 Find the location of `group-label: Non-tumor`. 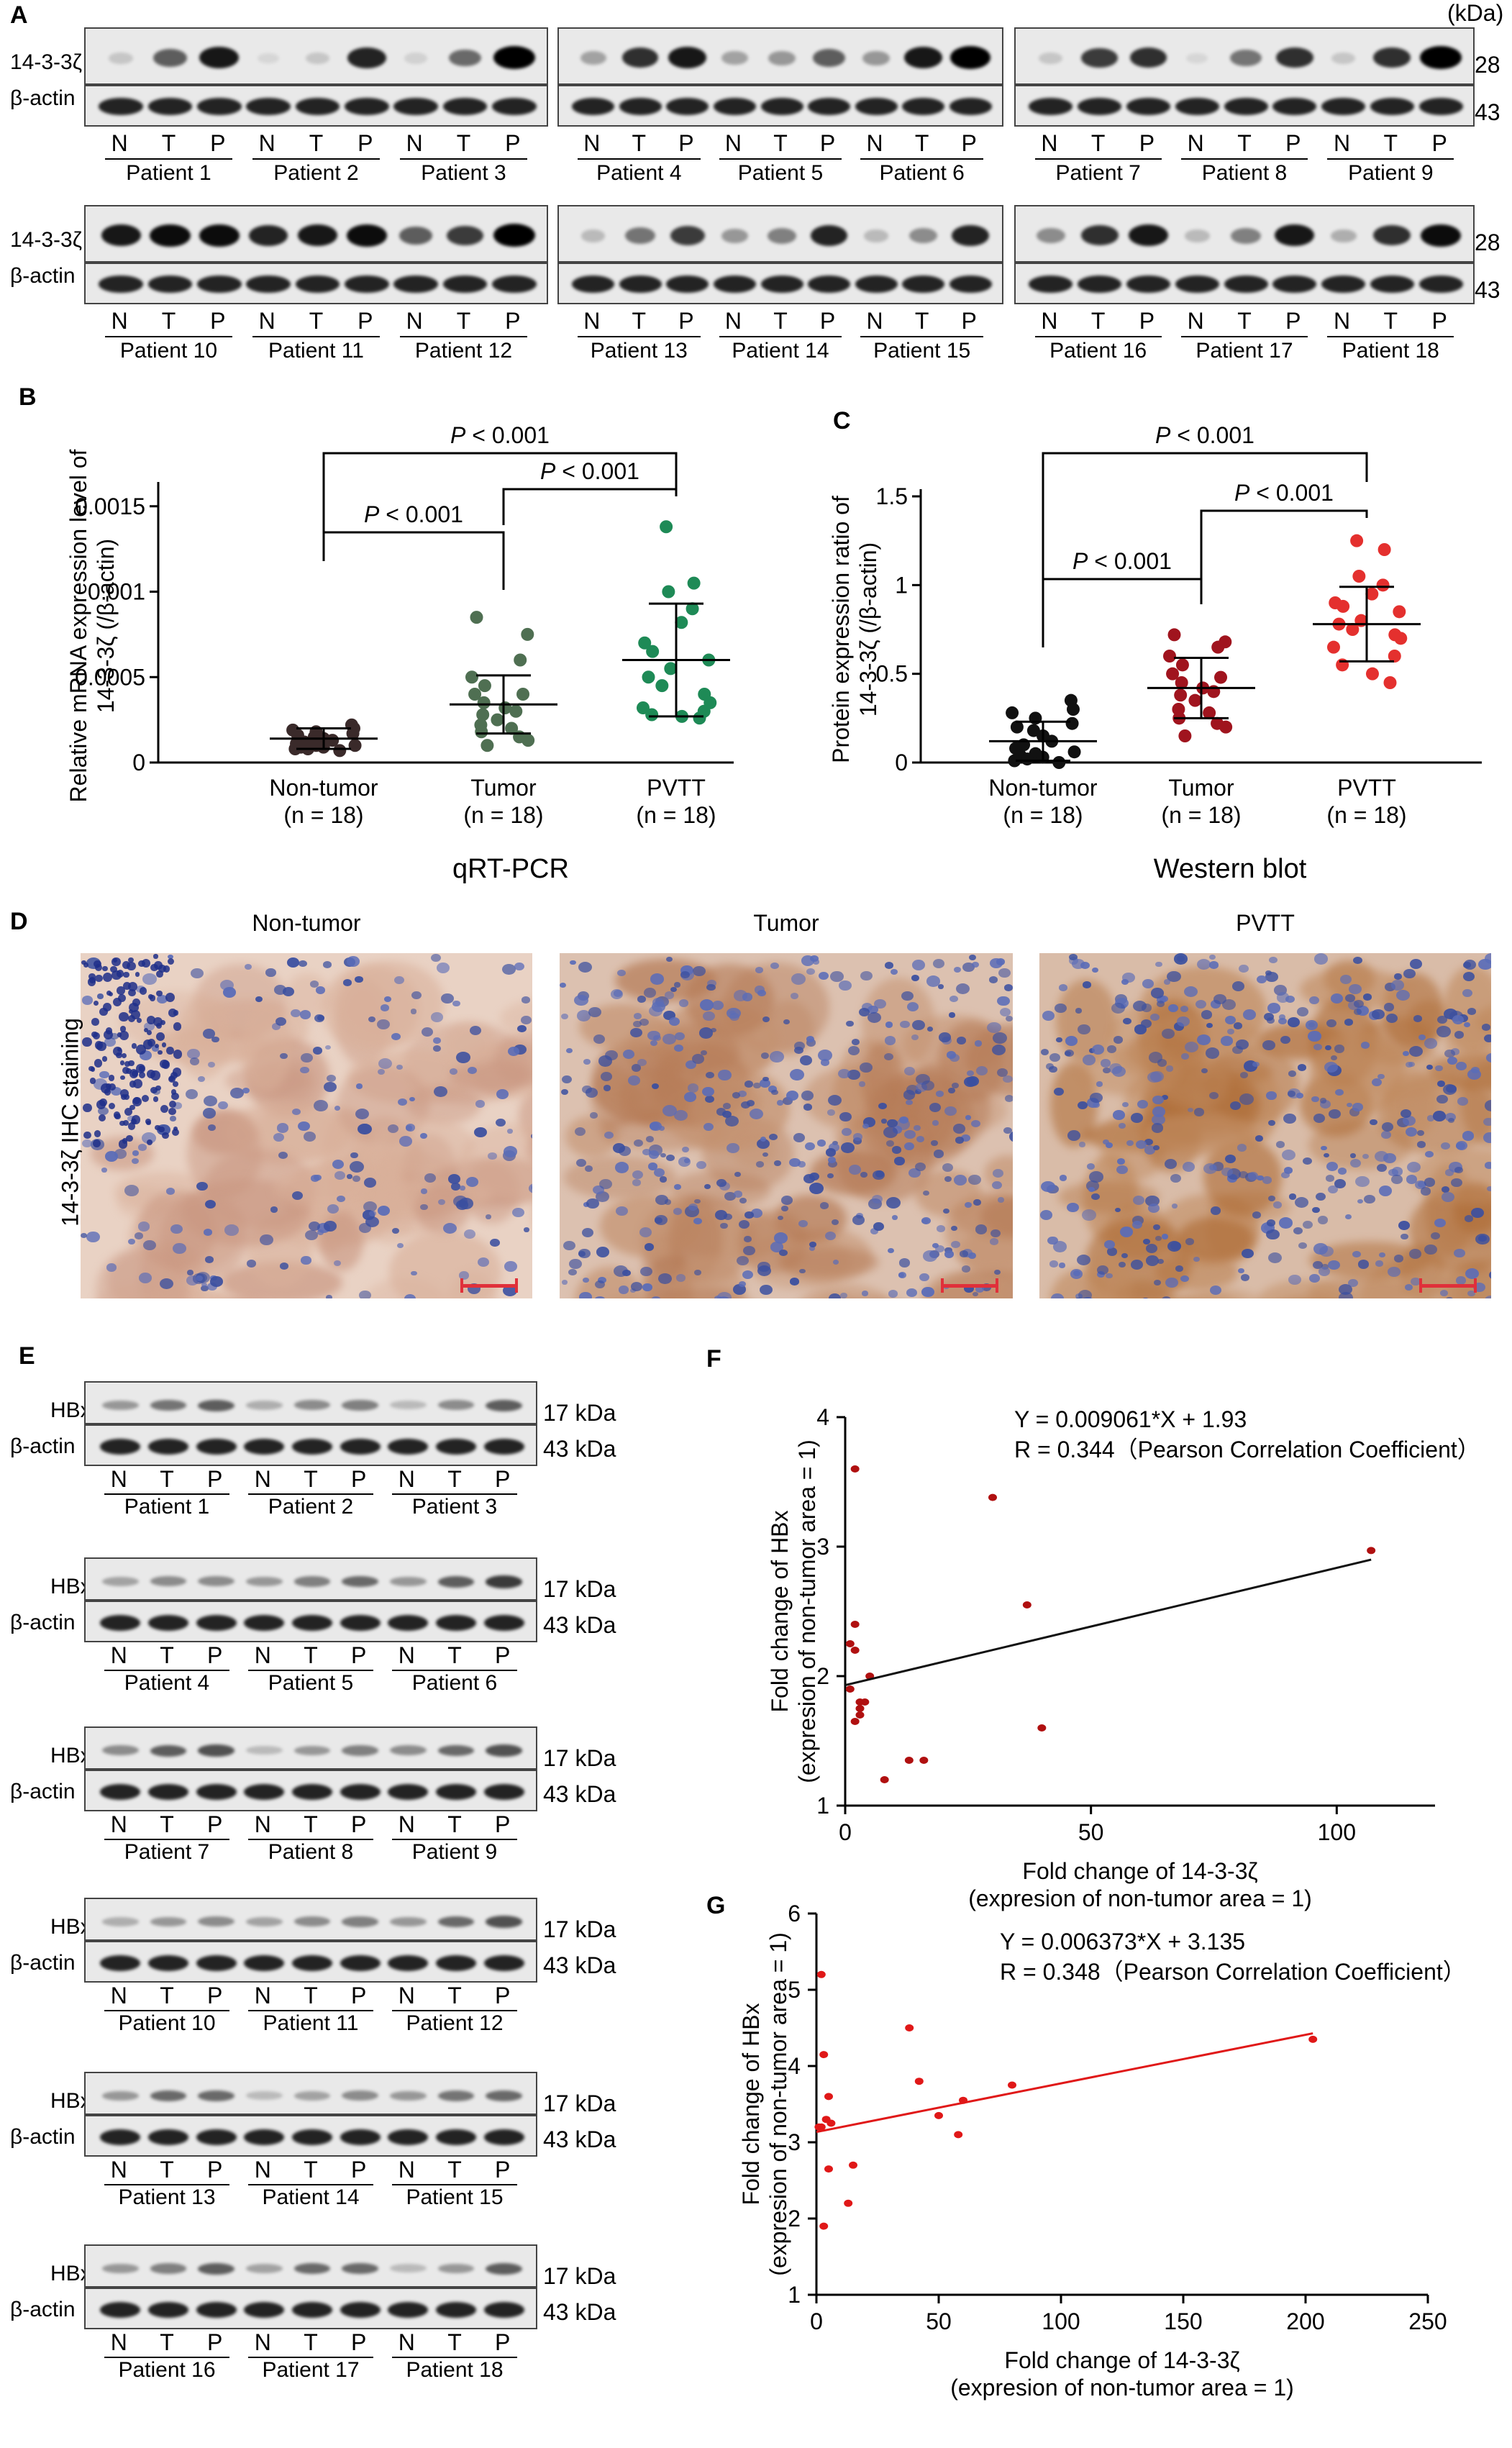

group-label: Non-tumor is located at coordinates (323, 788).